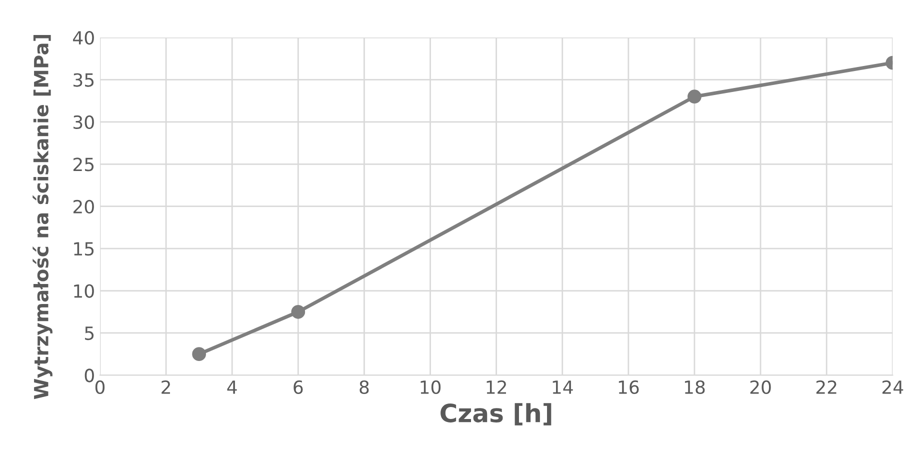  I want to click on x-tick-label: 16, so click(628, 387).